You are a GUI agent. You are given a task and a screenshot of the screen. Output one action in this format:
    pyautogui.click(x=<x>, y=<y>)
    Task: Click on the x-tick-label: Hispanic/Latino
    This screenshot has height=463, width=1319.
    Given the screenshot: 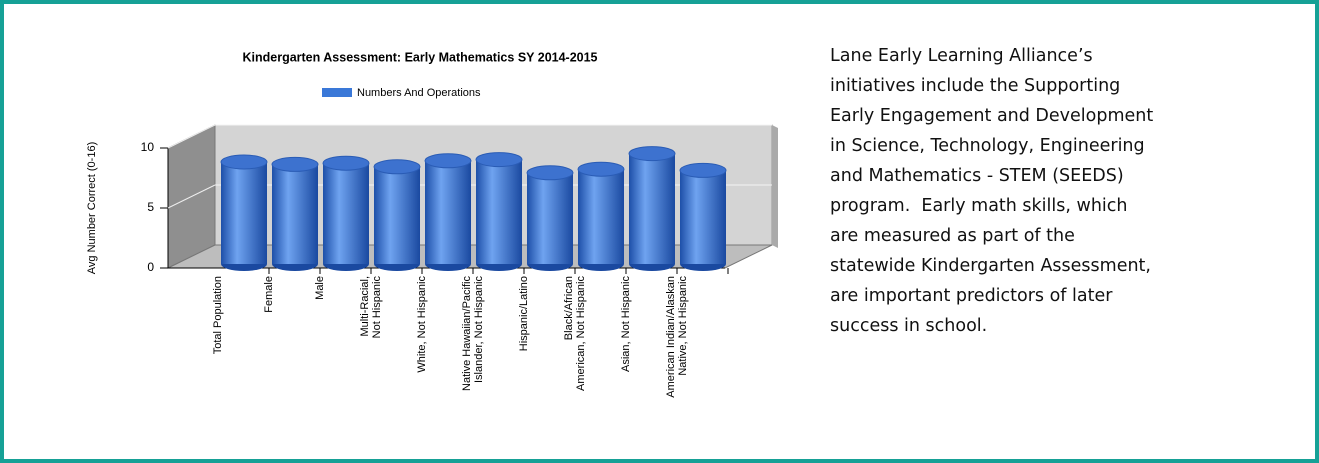 What is the action you would take?
    pyautogui.click(x=524, y=313)
    